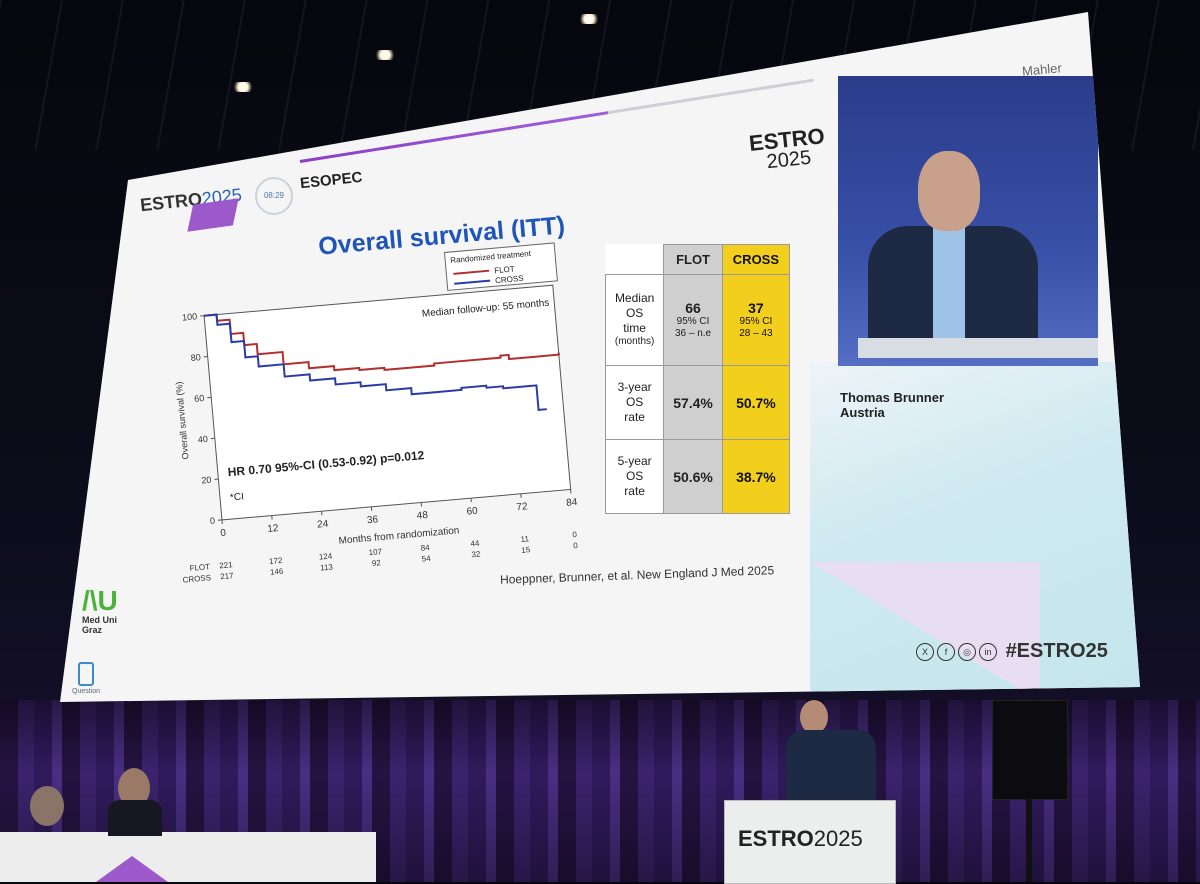 This screenshot has width=1200, height=884. What do you see at coordinates (525, 539) in the screenshot?
I see `risk-value: 11` at bounding box center [525, 539].